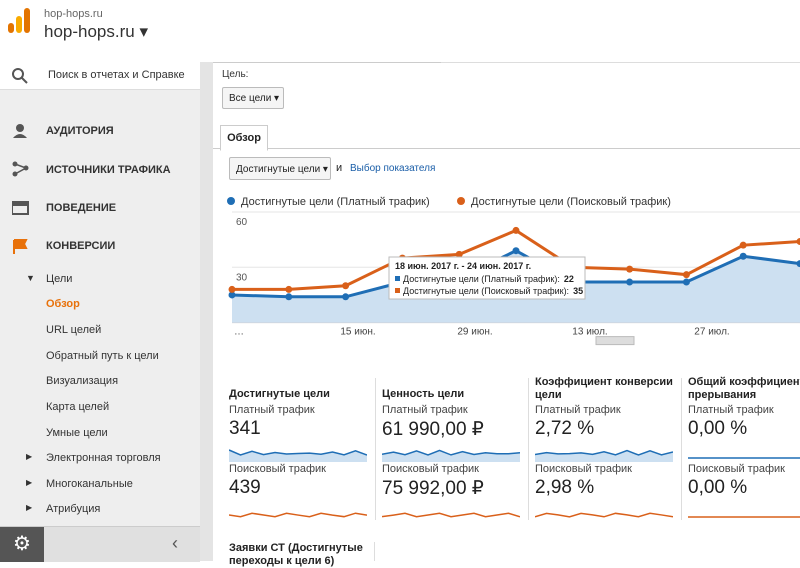 The image size is (800, 568). Describe the element at coordinates (73, 509) in the screenshot. I see `nav-subitem: Атрибуция` at that location.